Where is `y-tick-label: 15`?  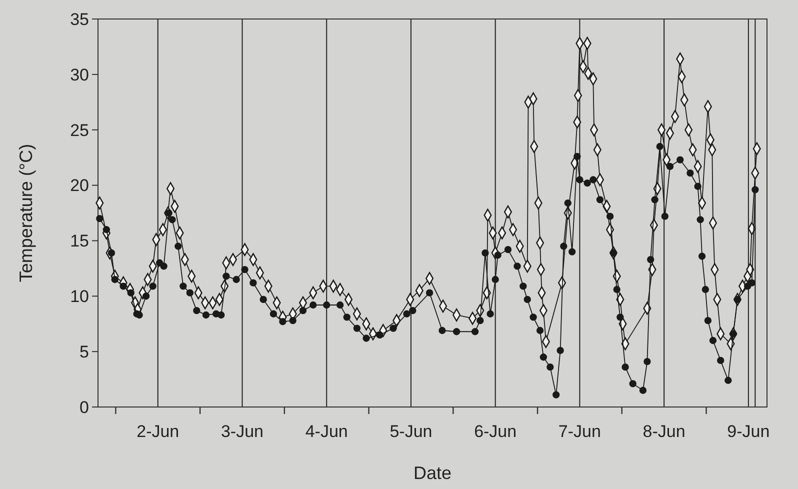
y-tick-label: 15 is located at coordinates (79, 241).